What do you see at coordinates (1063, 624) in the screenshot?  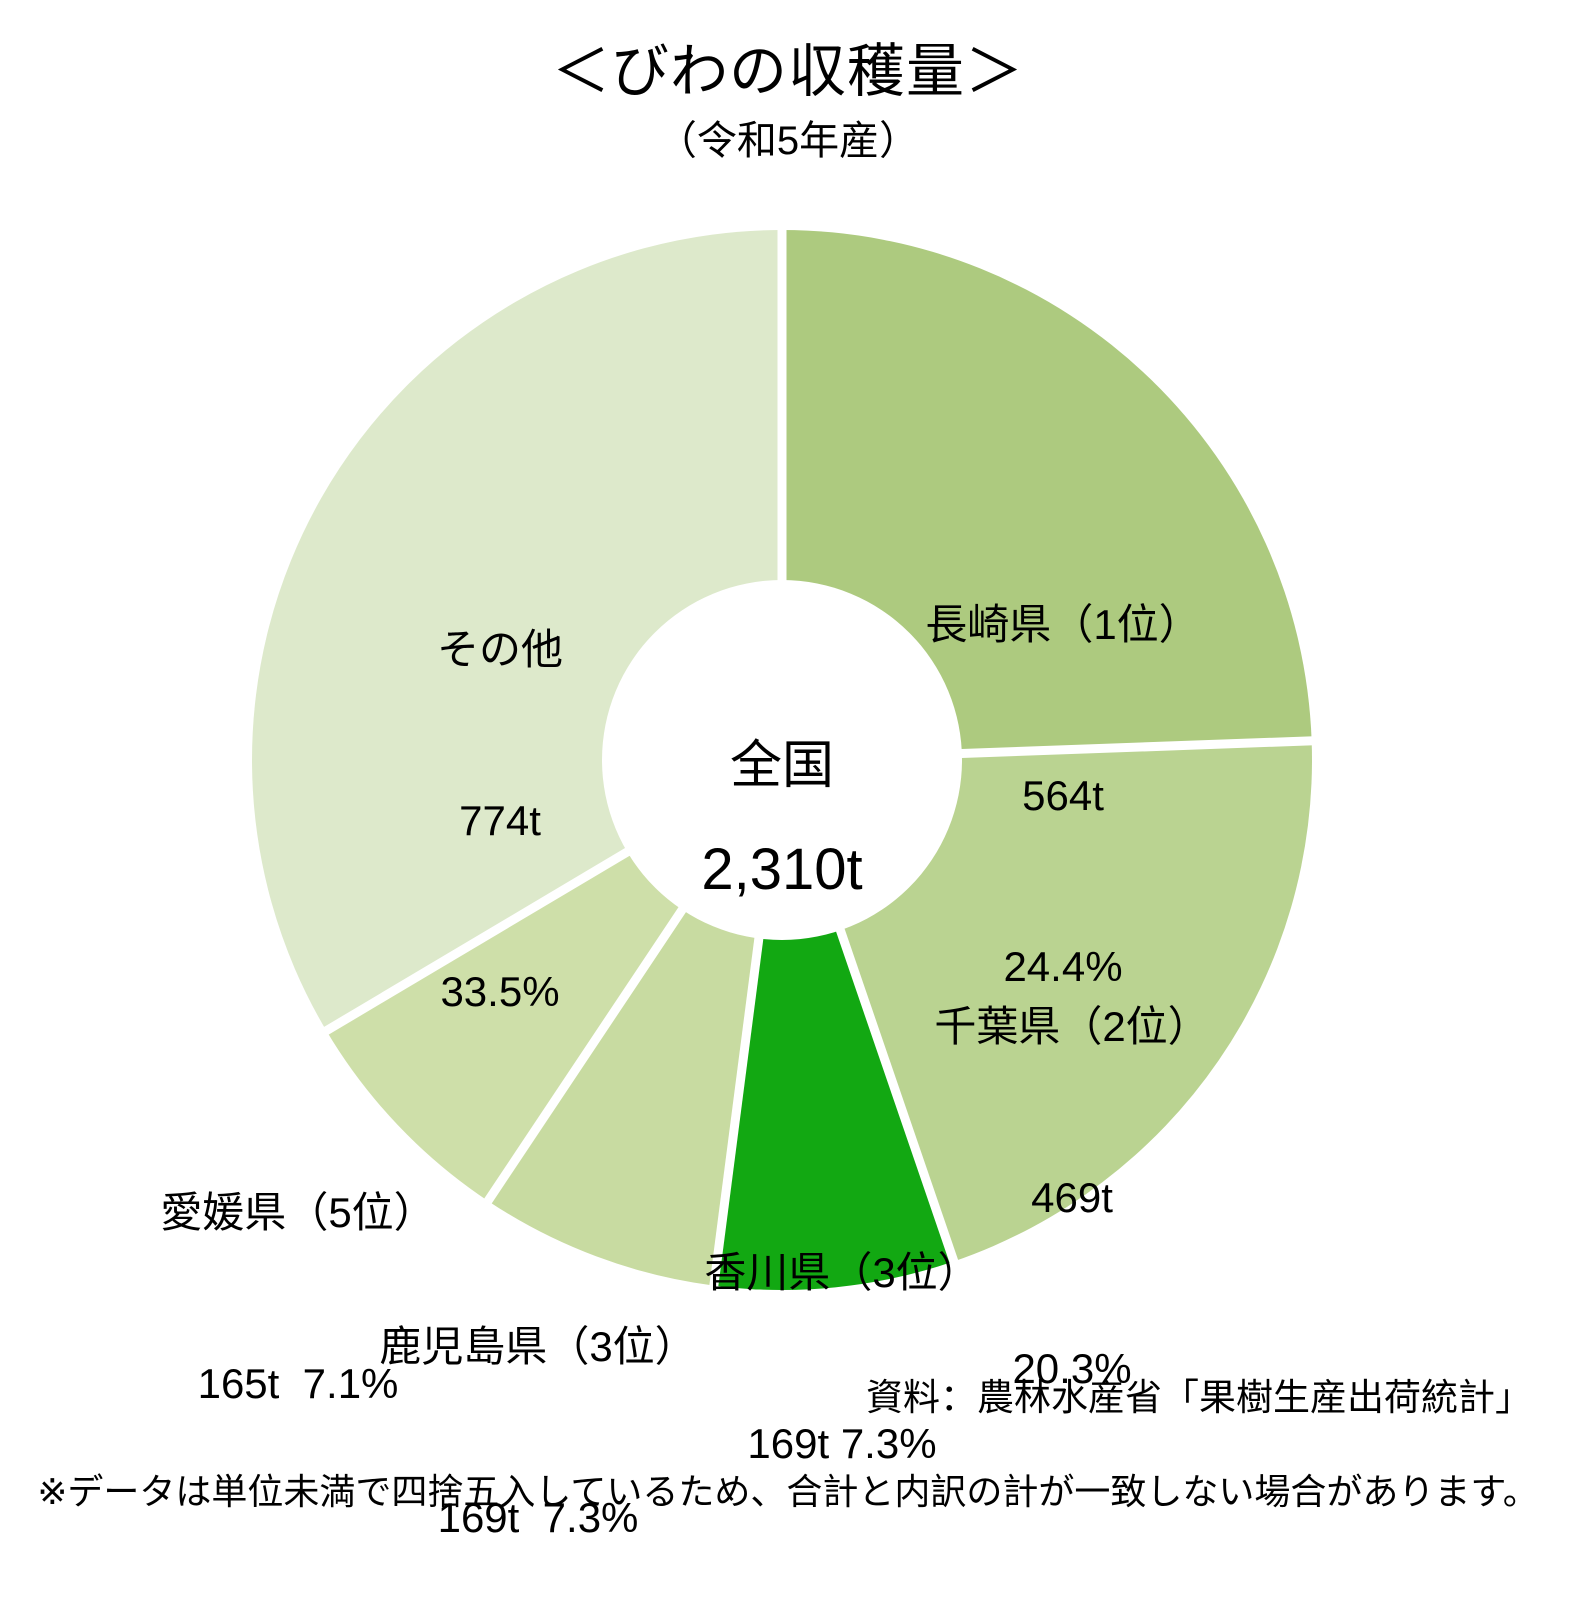 I see `segment-name: 長崎県（1位）` at bounding box center [1063, 624].